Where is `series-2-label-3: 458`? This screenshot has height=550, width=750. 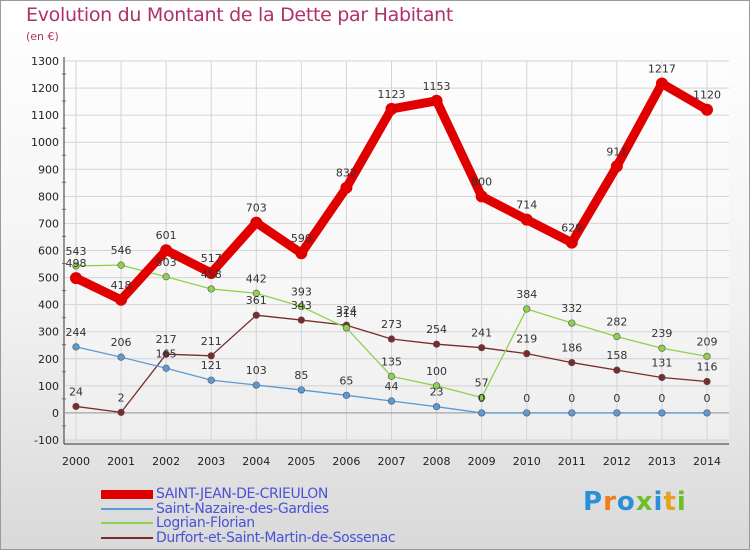
series-2-label-3: 458 is located at coordinates (211, 274).